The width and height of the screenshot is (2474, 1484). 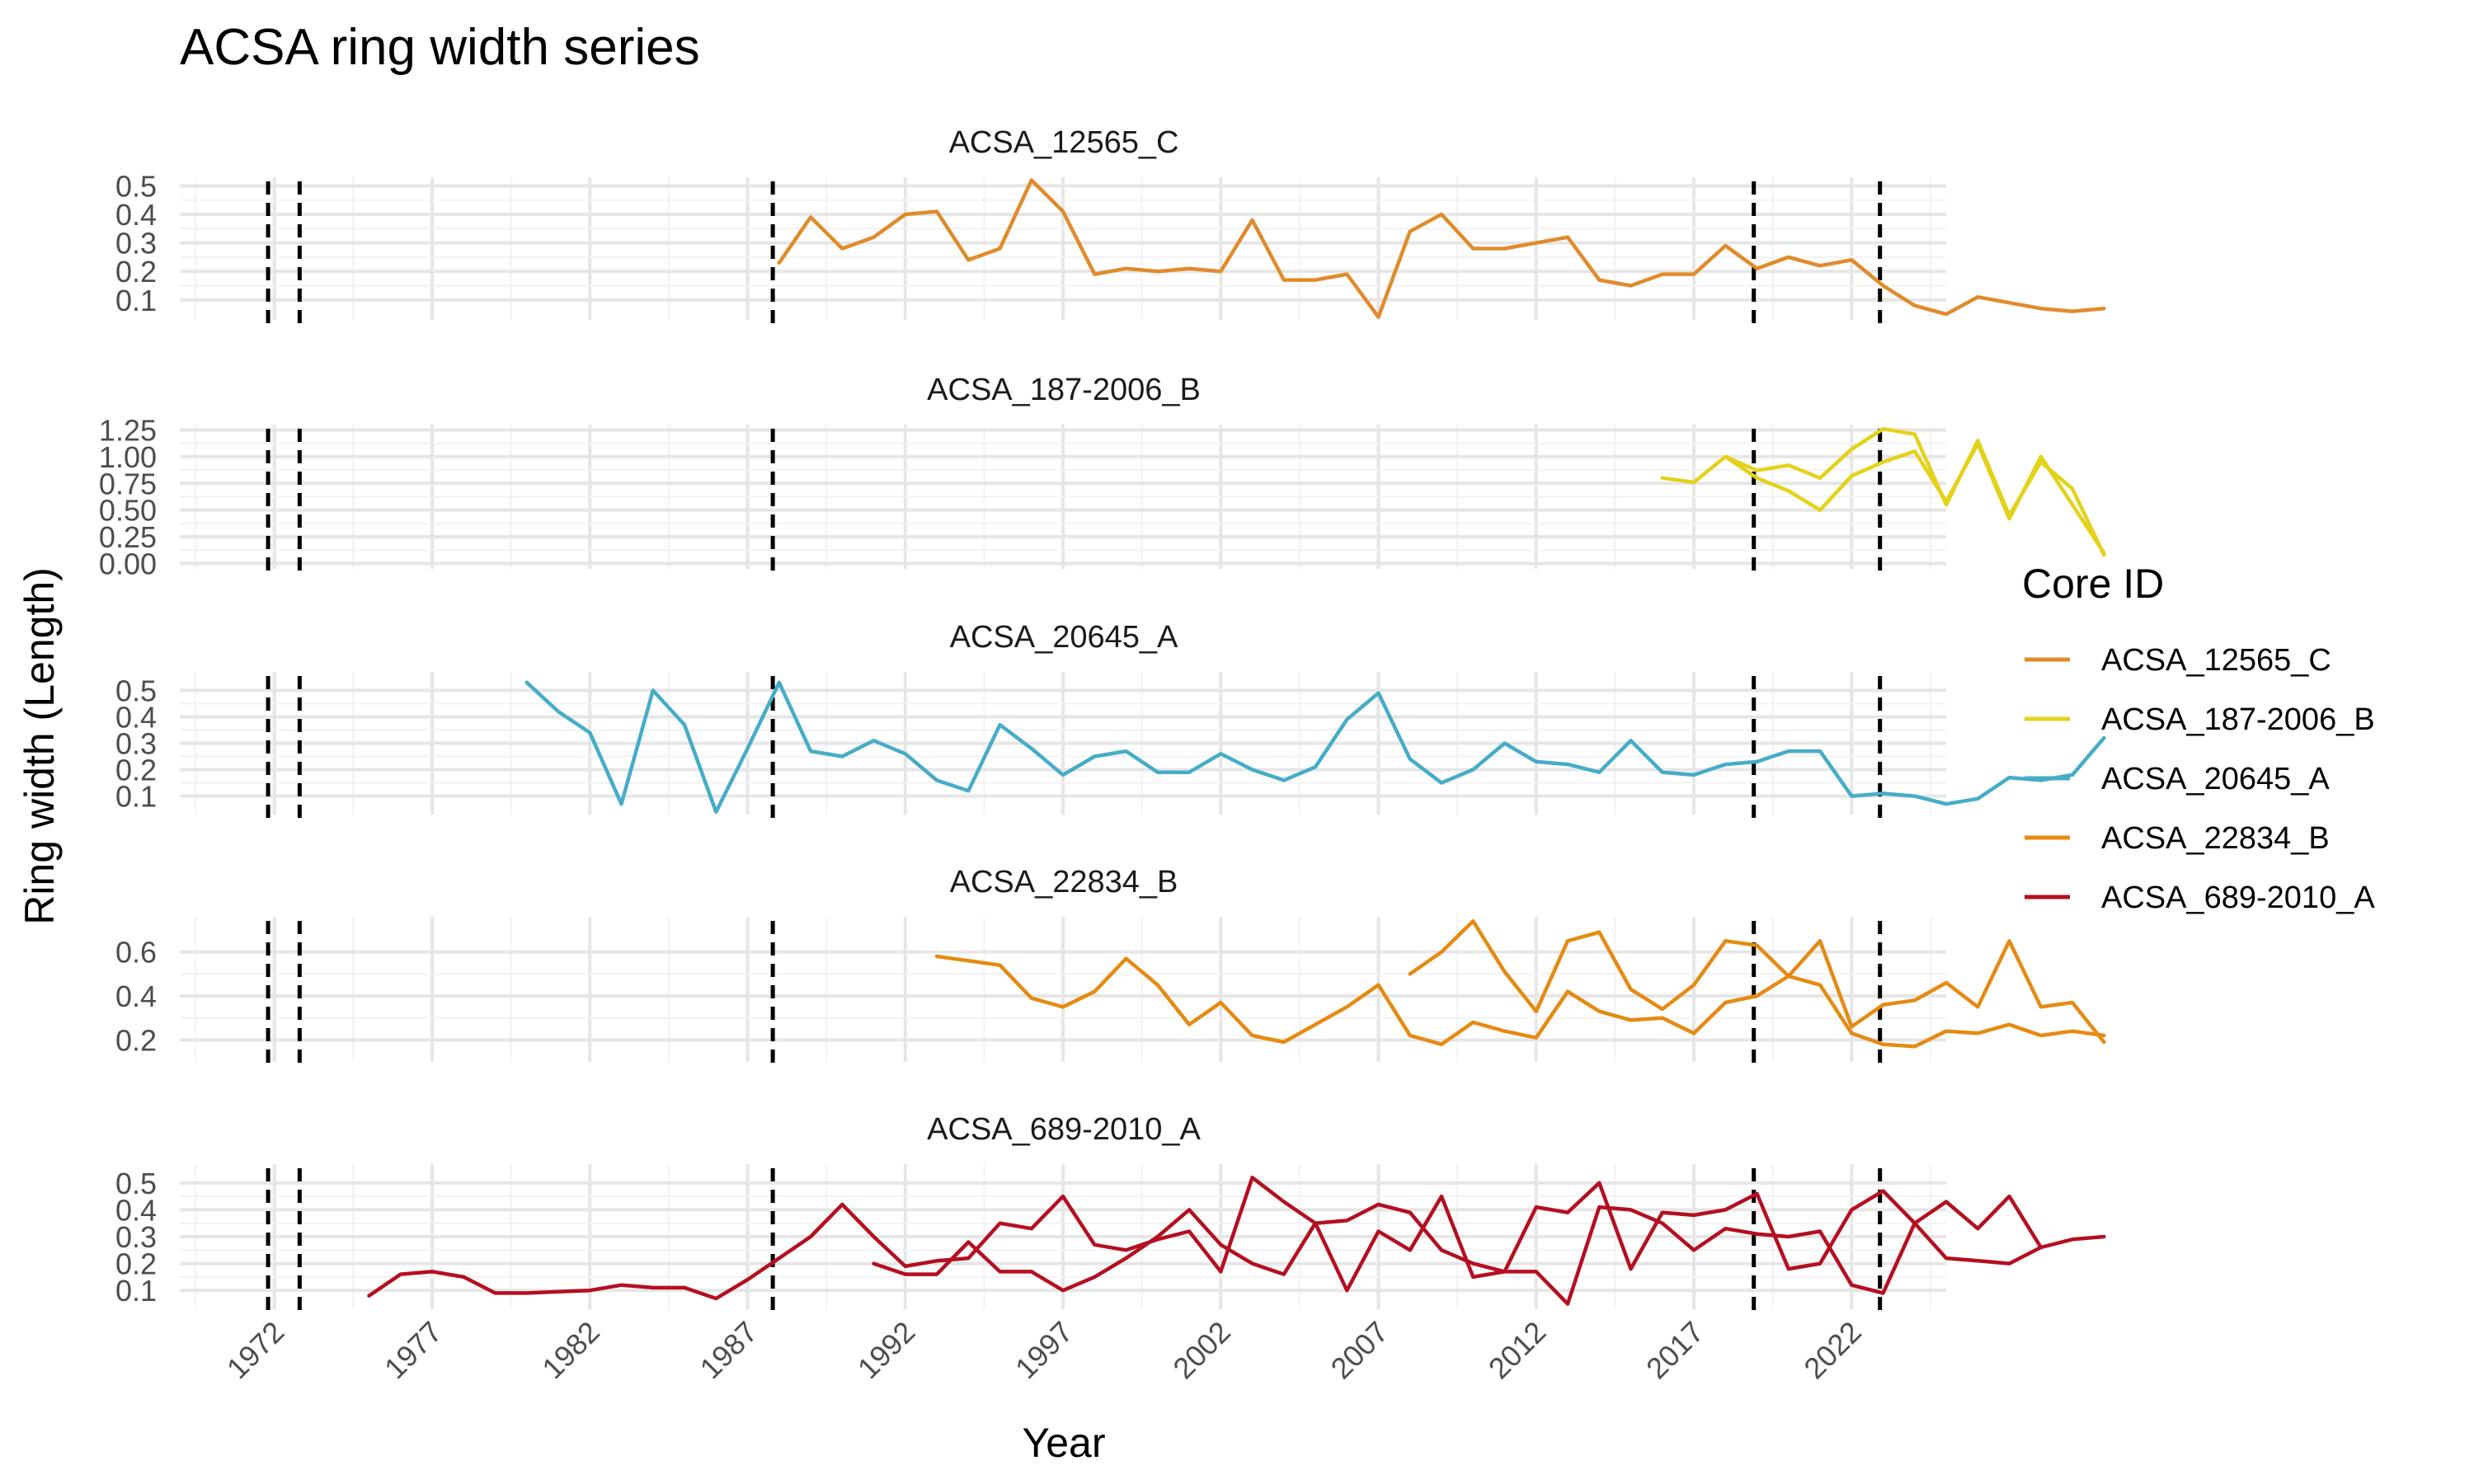 I want to click on panel-strip-label: ACSA_689-2010_A, so click(x=1064, y=1129).